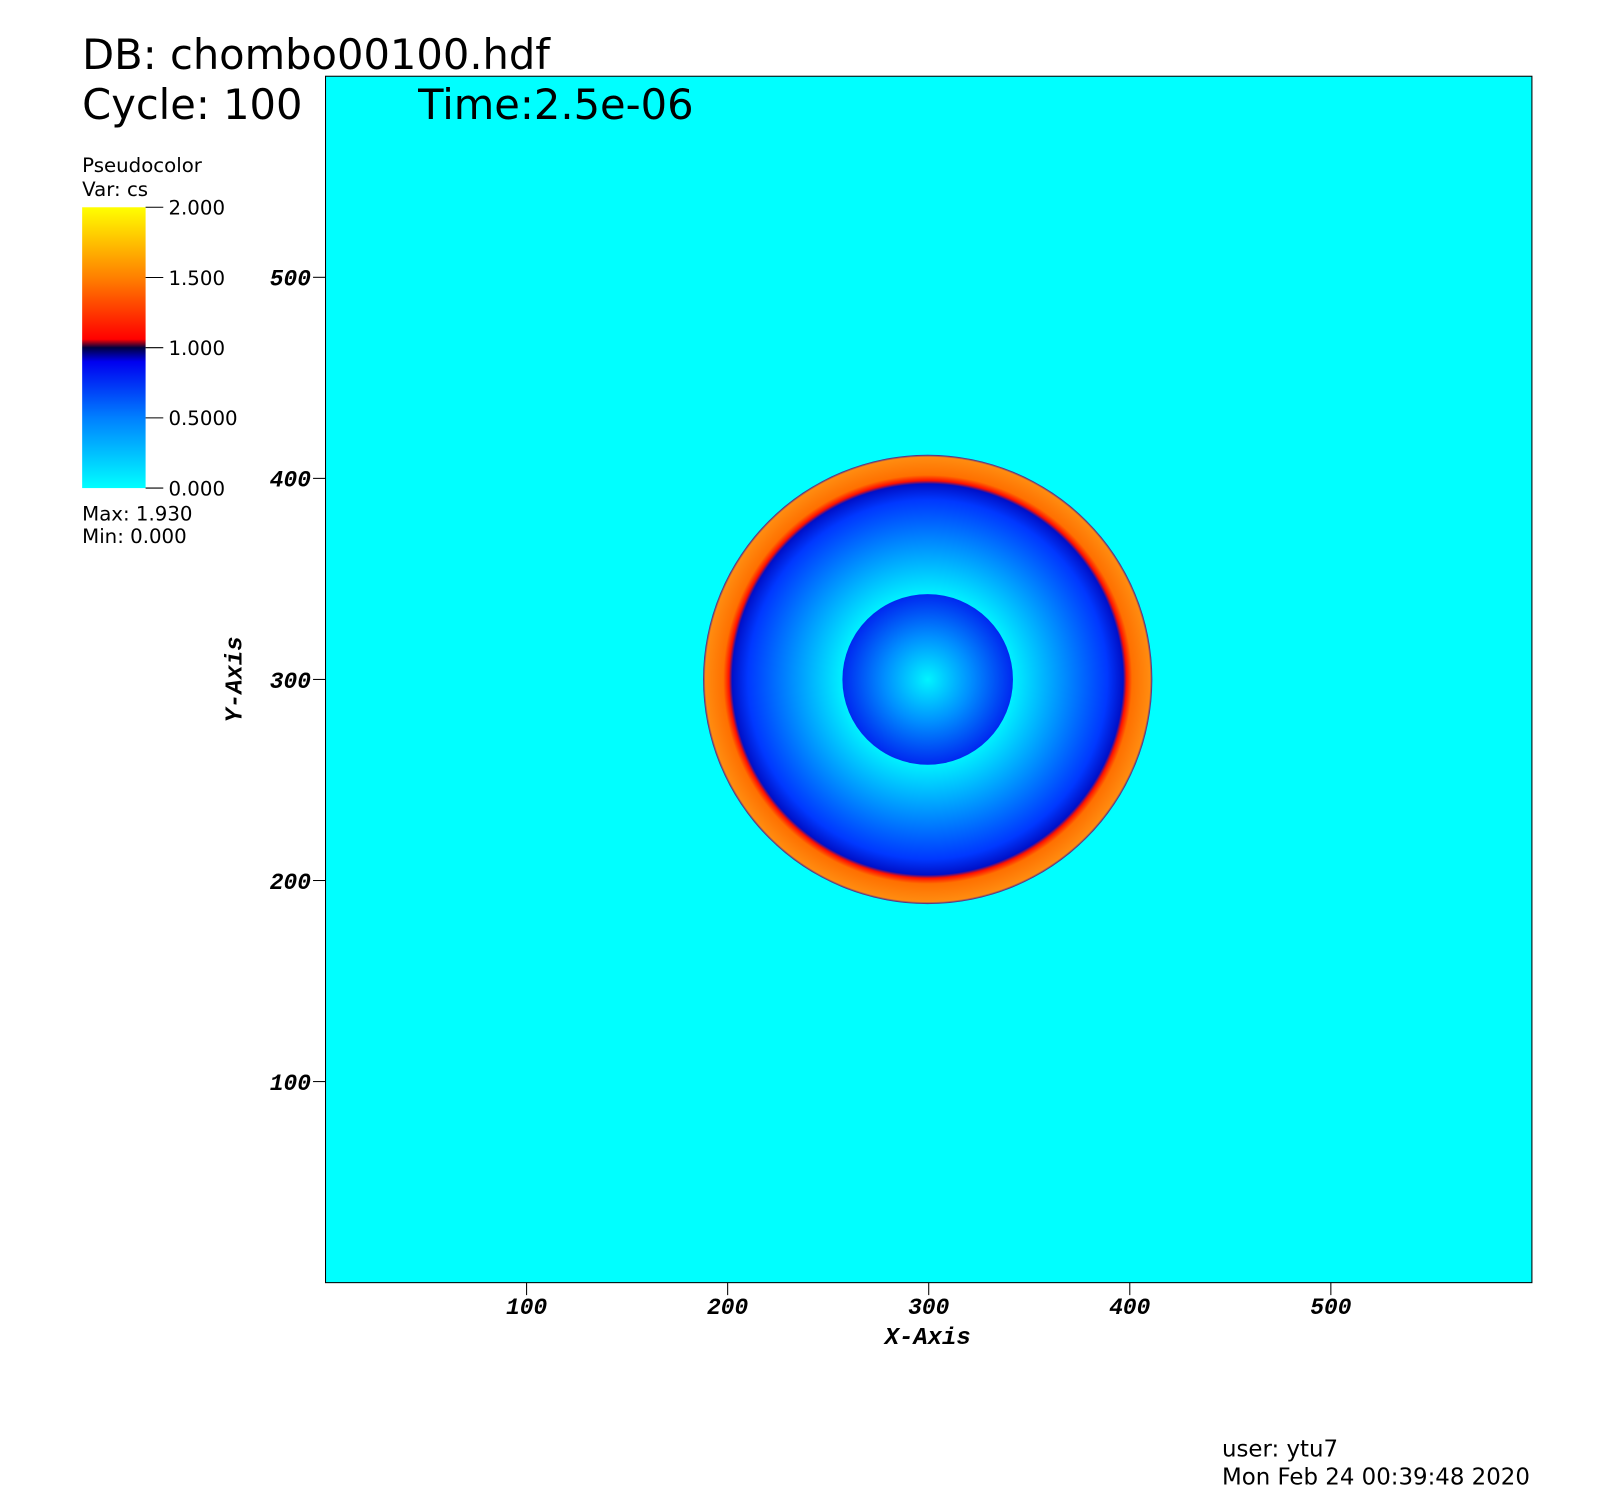  Describe the element at coordinates (290, 1084) in the screenshot. I see `y-tick-label: 100` at that location.